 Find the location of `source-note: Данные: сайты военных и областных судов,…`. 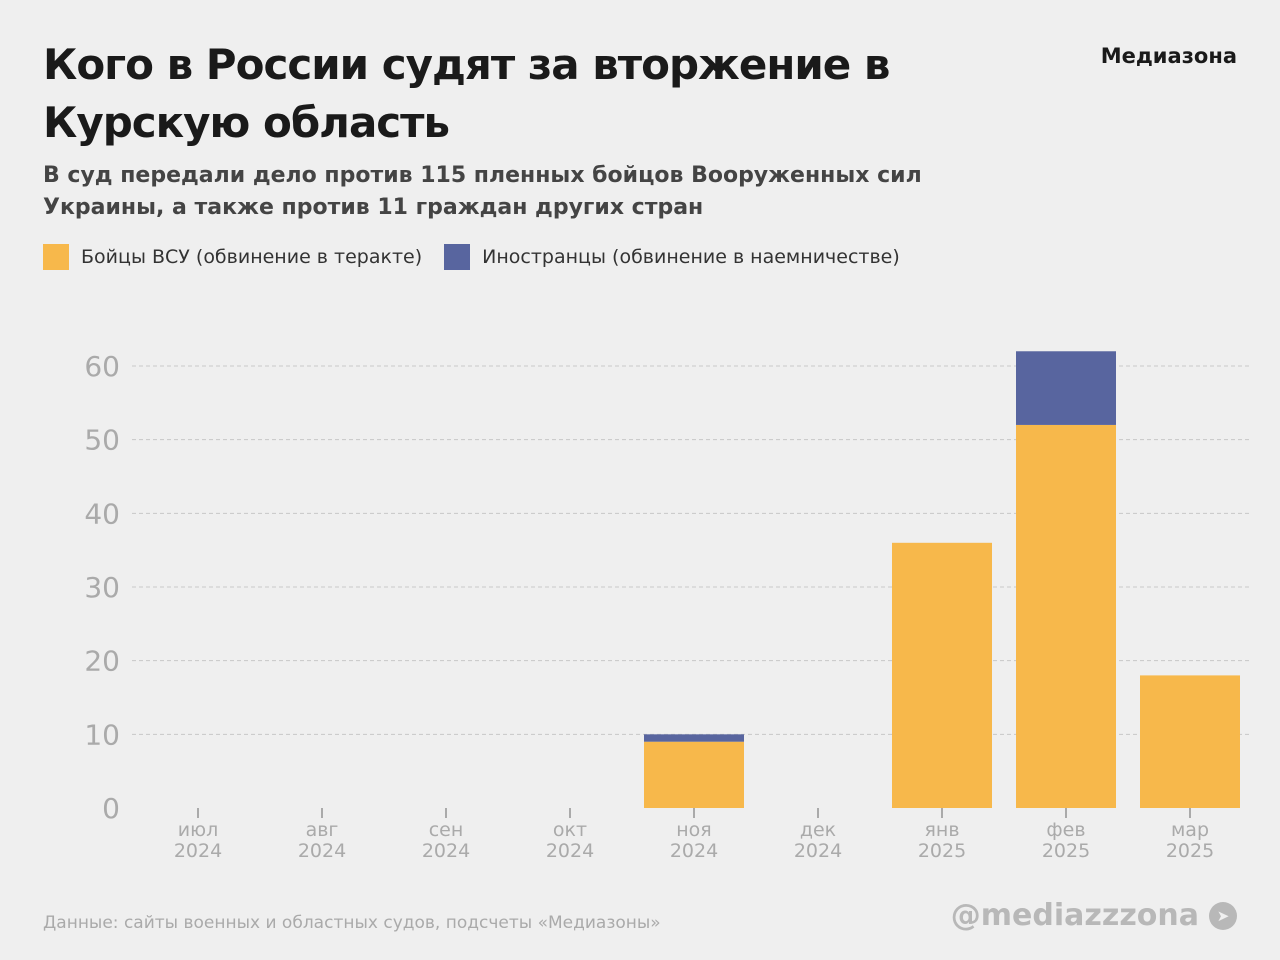

source-note: Данные: сайты военных и областных судов,… is located at coordinates (352, 923).